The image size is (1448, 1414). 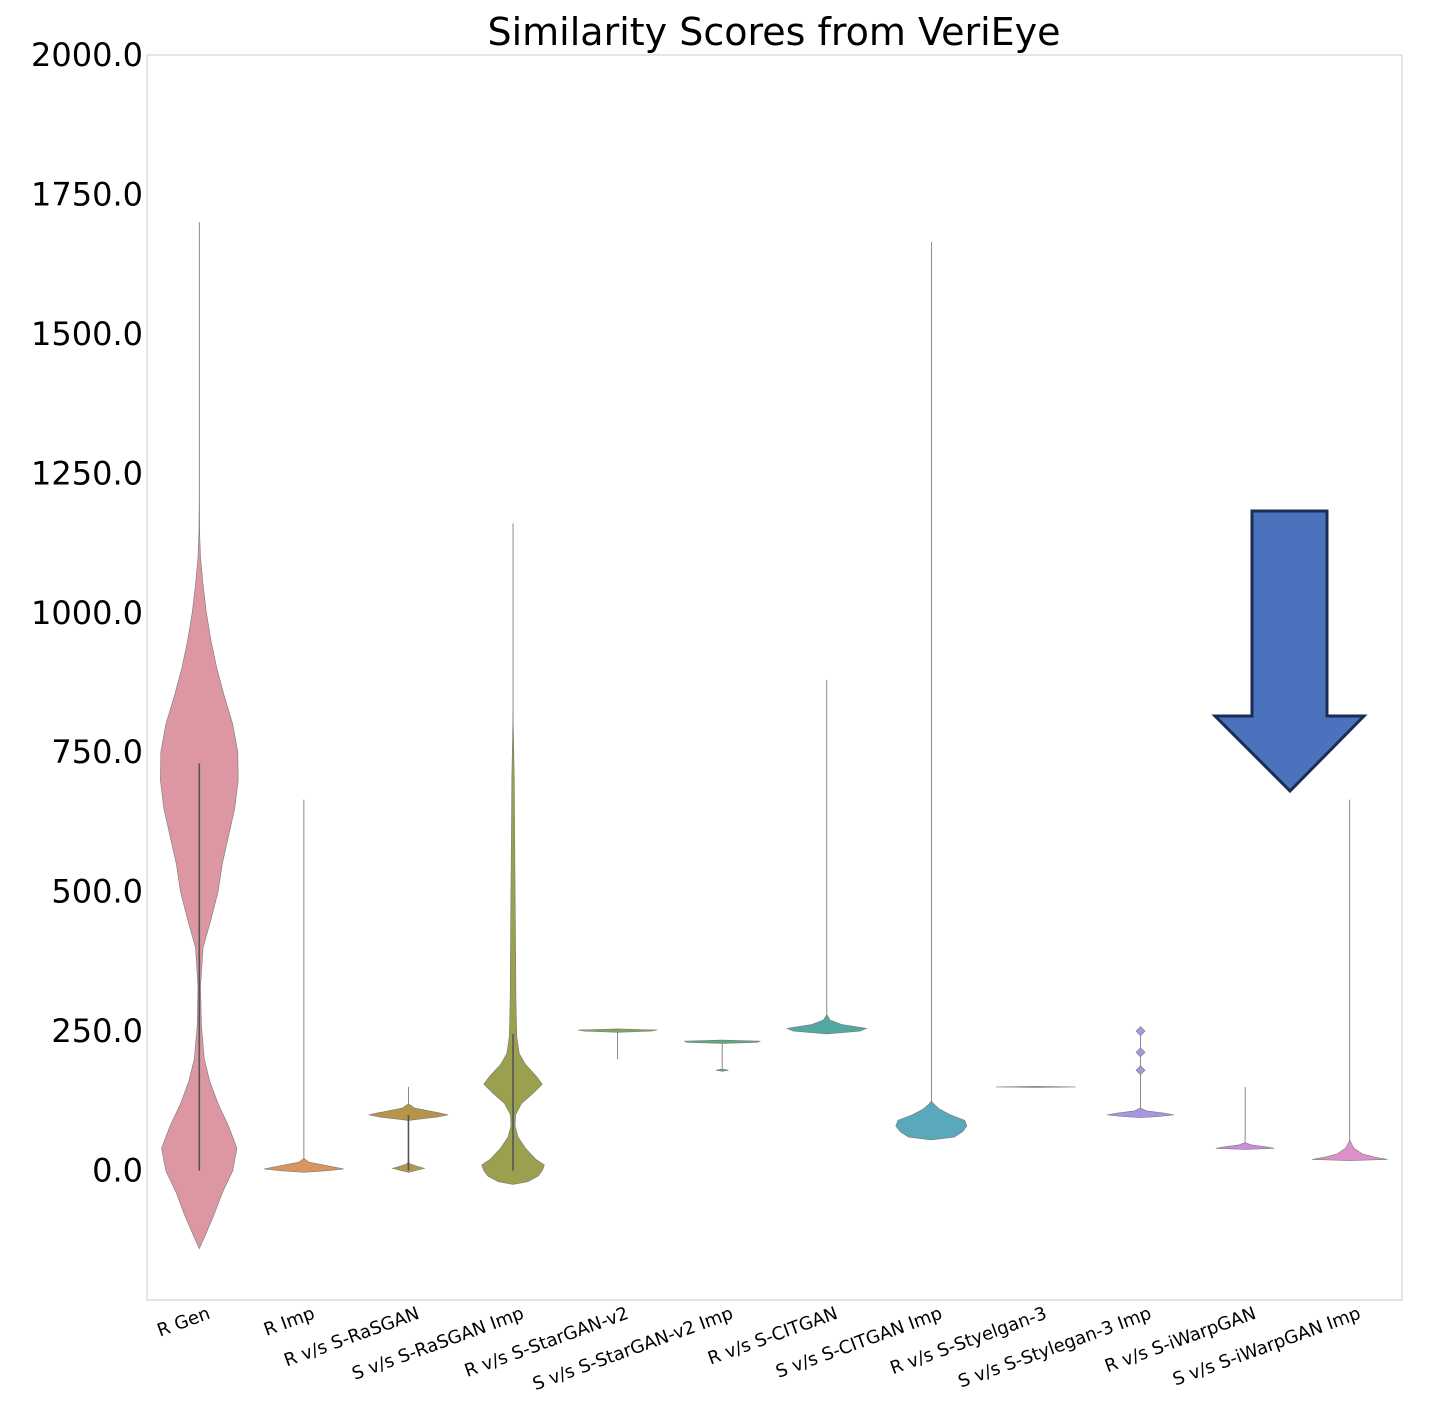 I want to click on y-tick-label: 0.0, so click(x=117, y=1171).